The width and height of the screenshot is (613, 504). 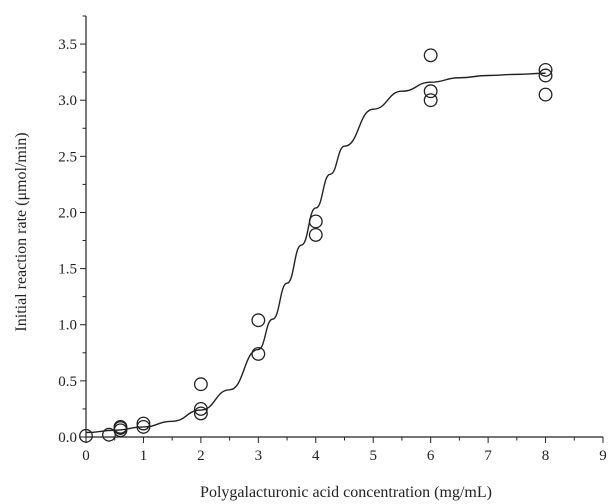 I want to click on y-tick-label: 3.5, so click(x=67, y=45).